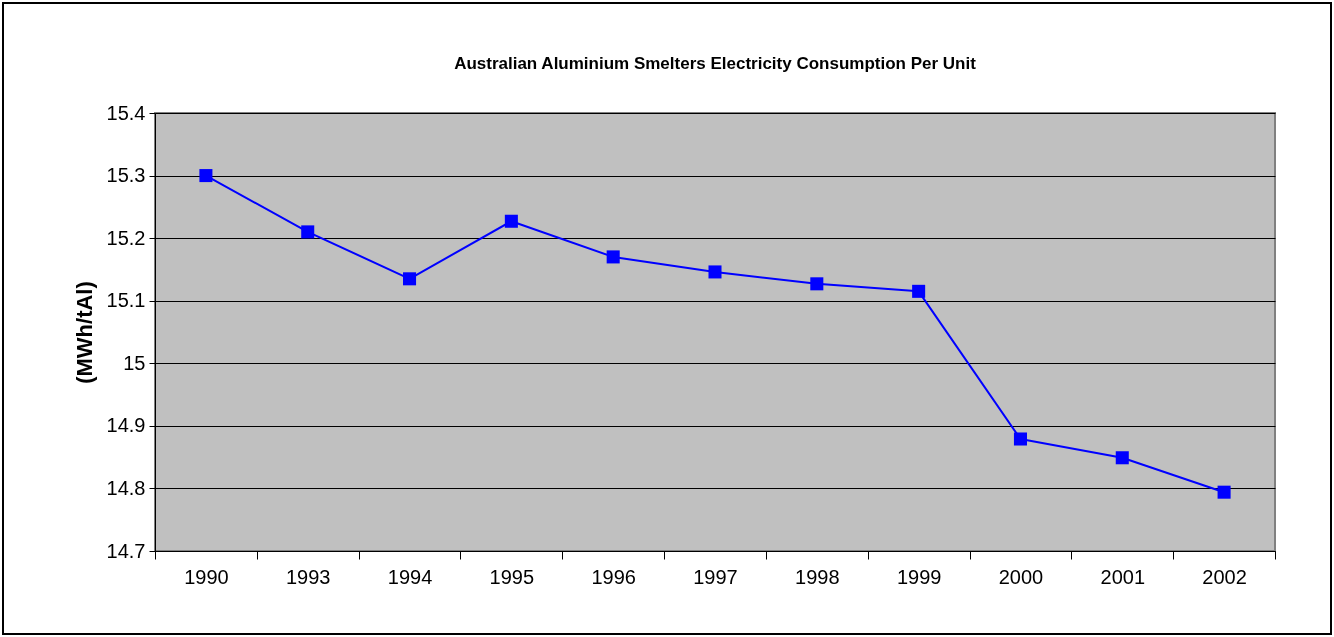 The height and width of the screenshot is (637, 1334). Describe the element at coordinates (512, 576) in the screenshot. I see `x-tick-label: 1995` at that location.